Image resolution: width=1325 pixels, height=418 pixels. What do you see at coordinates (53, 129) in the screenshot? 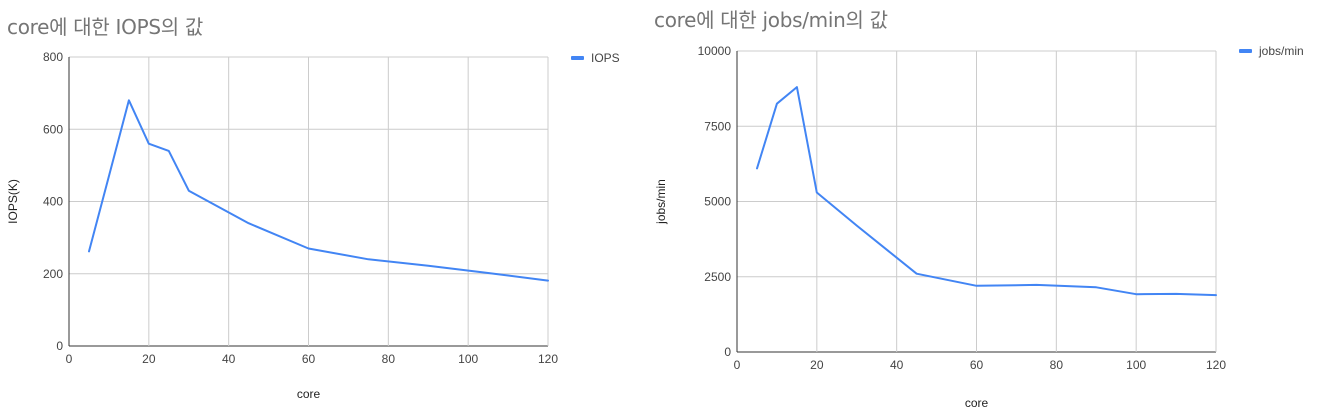
I see `y-tick-label: 600` at bounding box center [53, 129].